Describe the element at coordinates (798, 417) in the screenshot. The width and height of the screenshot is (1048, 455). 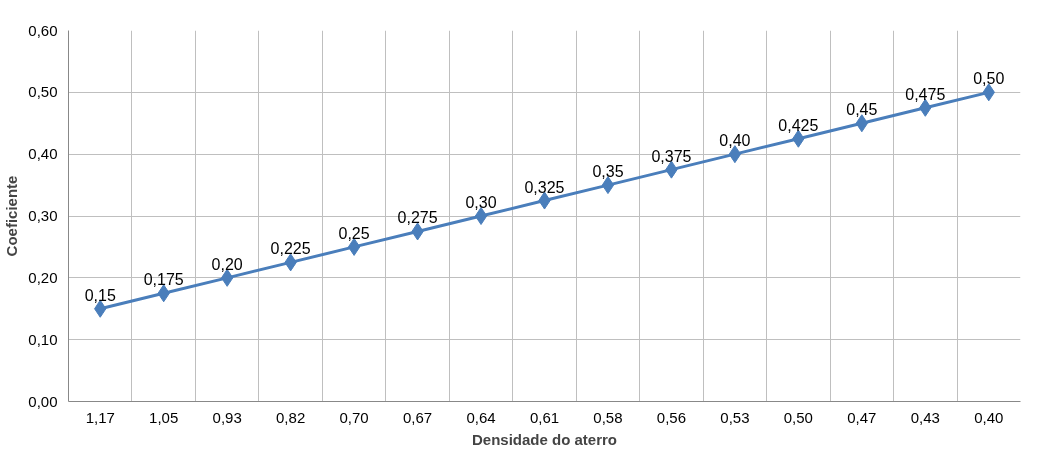
I see `x-tick-label: 0,50` at that location.